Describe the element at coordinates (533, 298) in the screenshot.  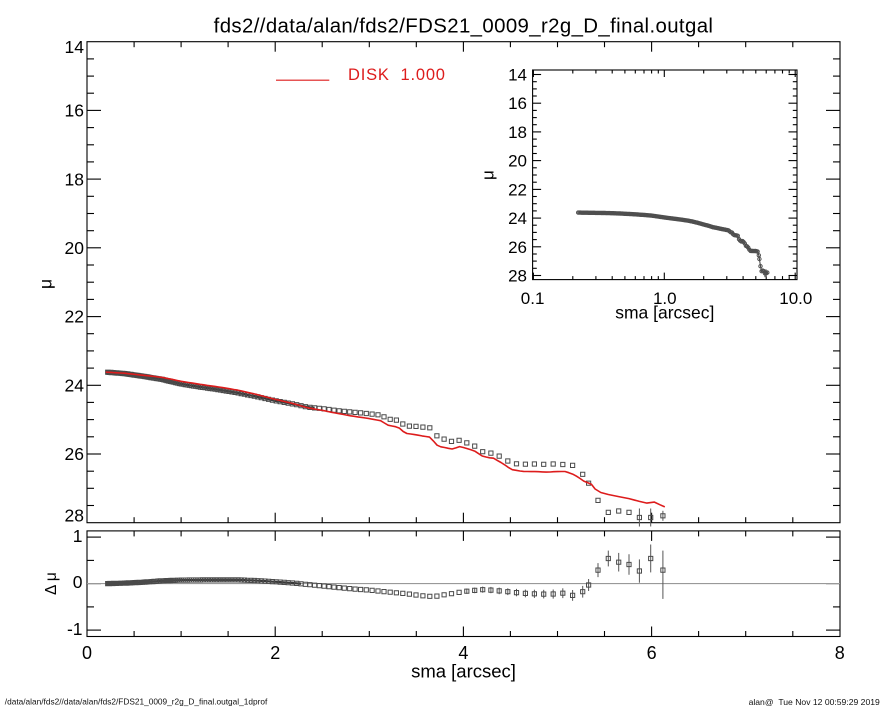
I see `svg-text: 0.1` at that location.